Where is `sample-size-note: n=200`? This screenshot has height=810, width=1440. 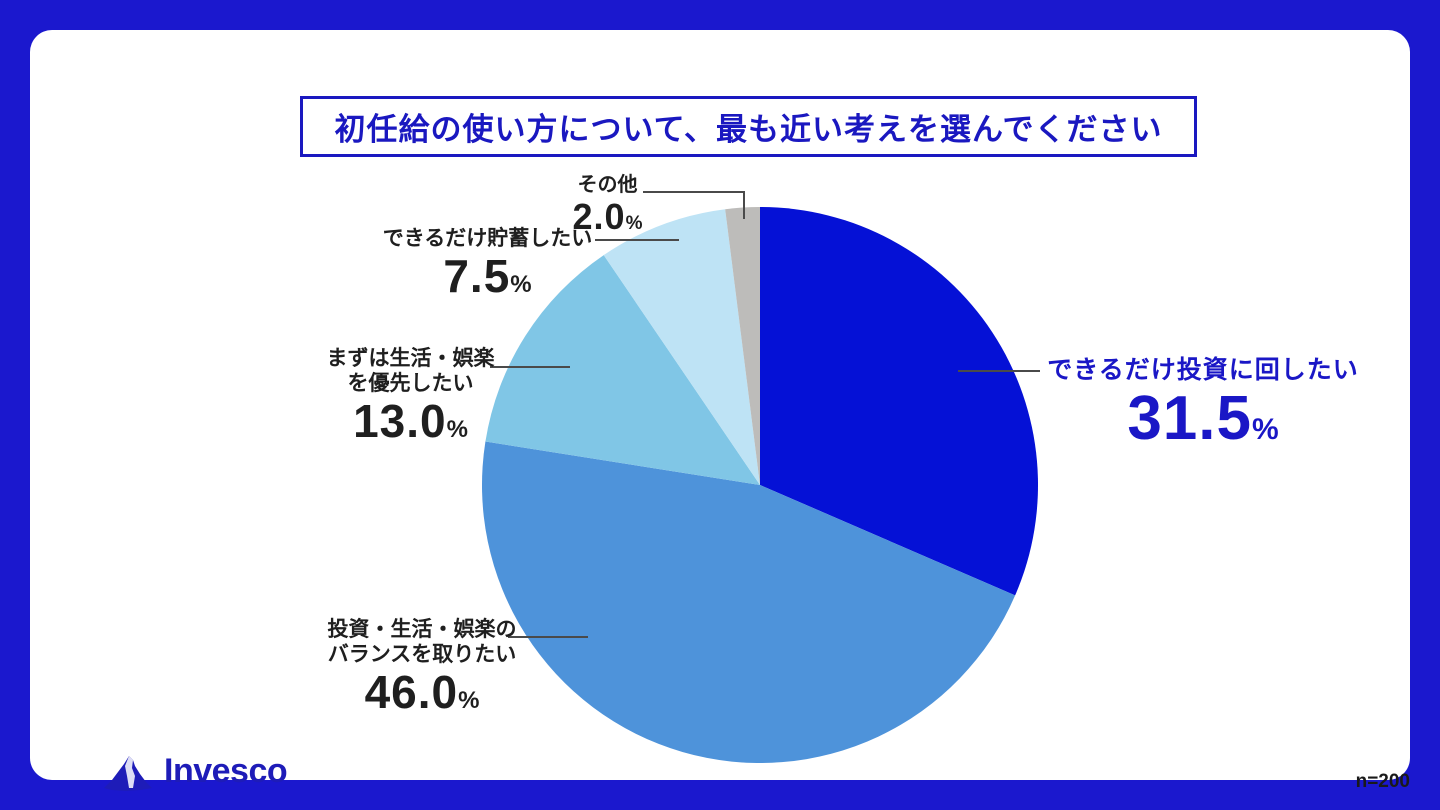
sample-size-note: n=200 is located at coordinates (1382, 781).